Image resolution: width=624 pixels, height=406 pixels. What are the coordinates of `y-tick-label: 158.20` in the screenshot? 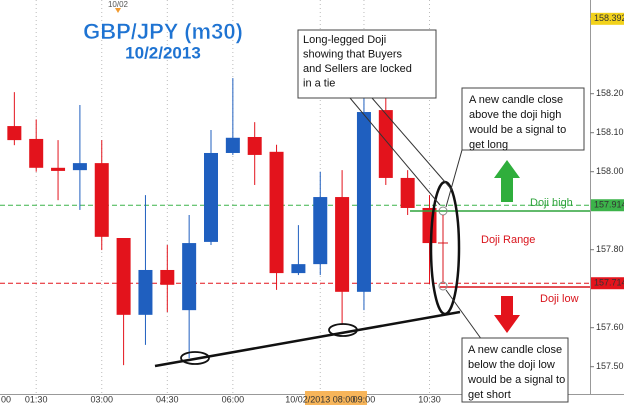 It's located at (610, 93).